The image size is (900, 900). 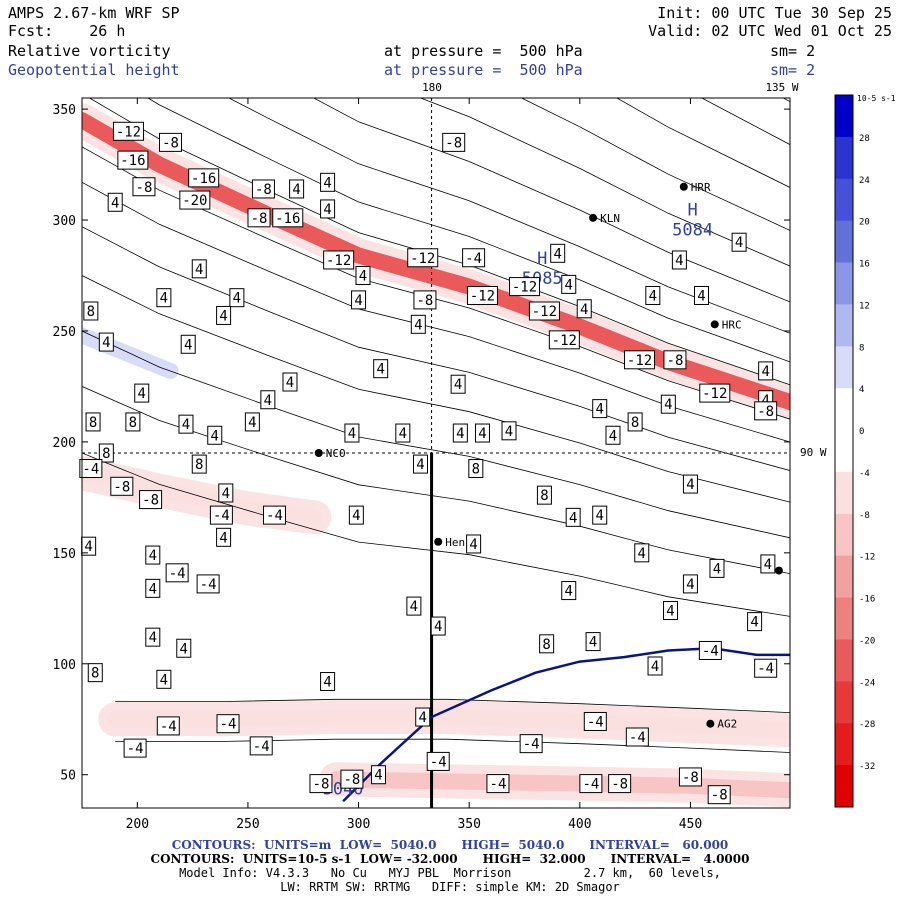 I want to click on contour-label-61: 4, so click(x=509, y=432).